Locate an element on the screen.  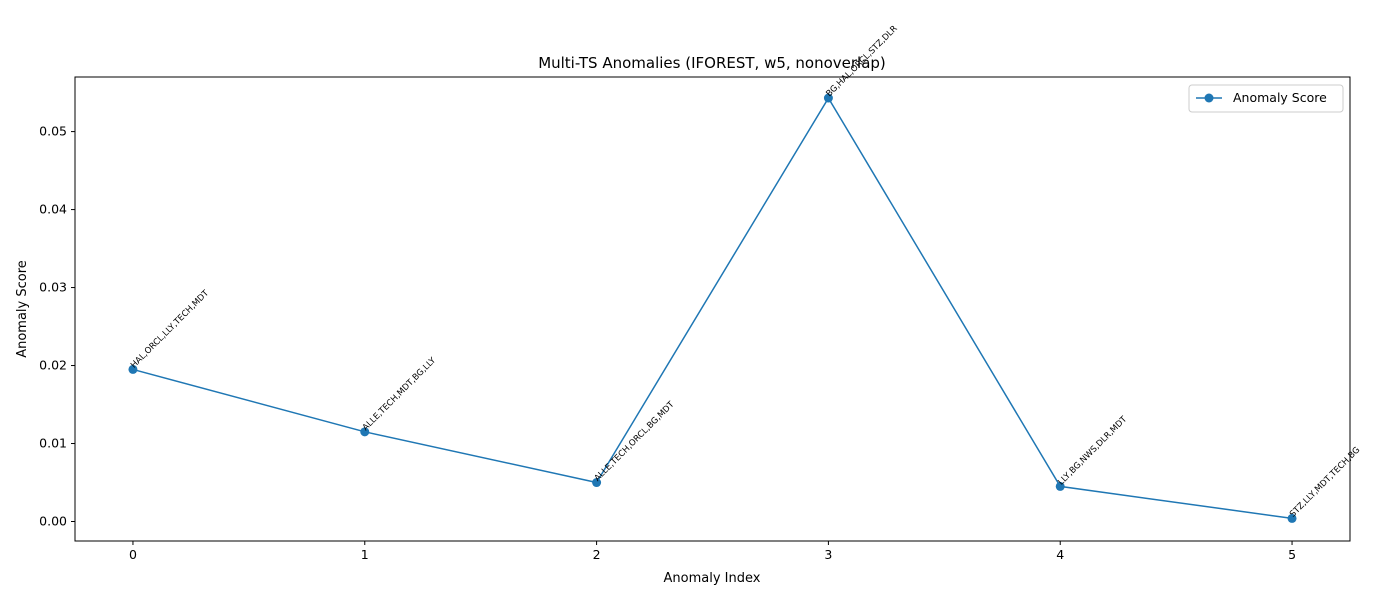
x-tick-label: 4 is located at coordinates (1060, 554).